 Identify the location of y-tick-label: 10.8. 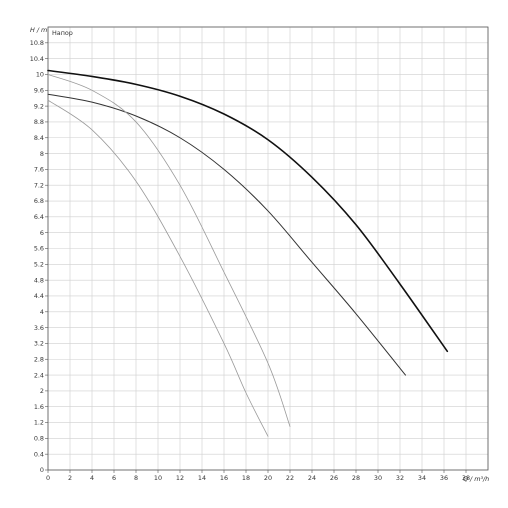
(37, 43).